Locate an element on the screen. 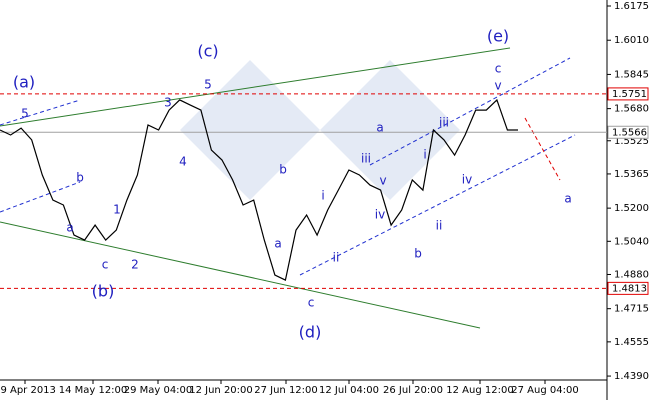 This screenshot has width=650, height=400. y-tick-label: 1.5845 is located at coordinates (631, 74).